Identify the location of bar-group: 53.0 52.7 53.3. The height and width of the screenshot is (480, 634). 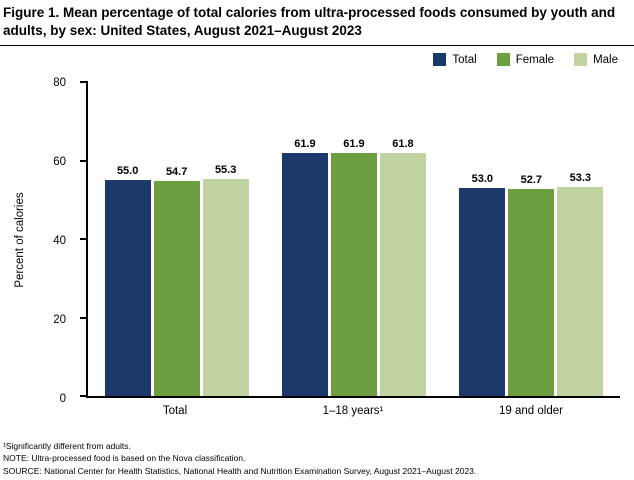
(531, 239).